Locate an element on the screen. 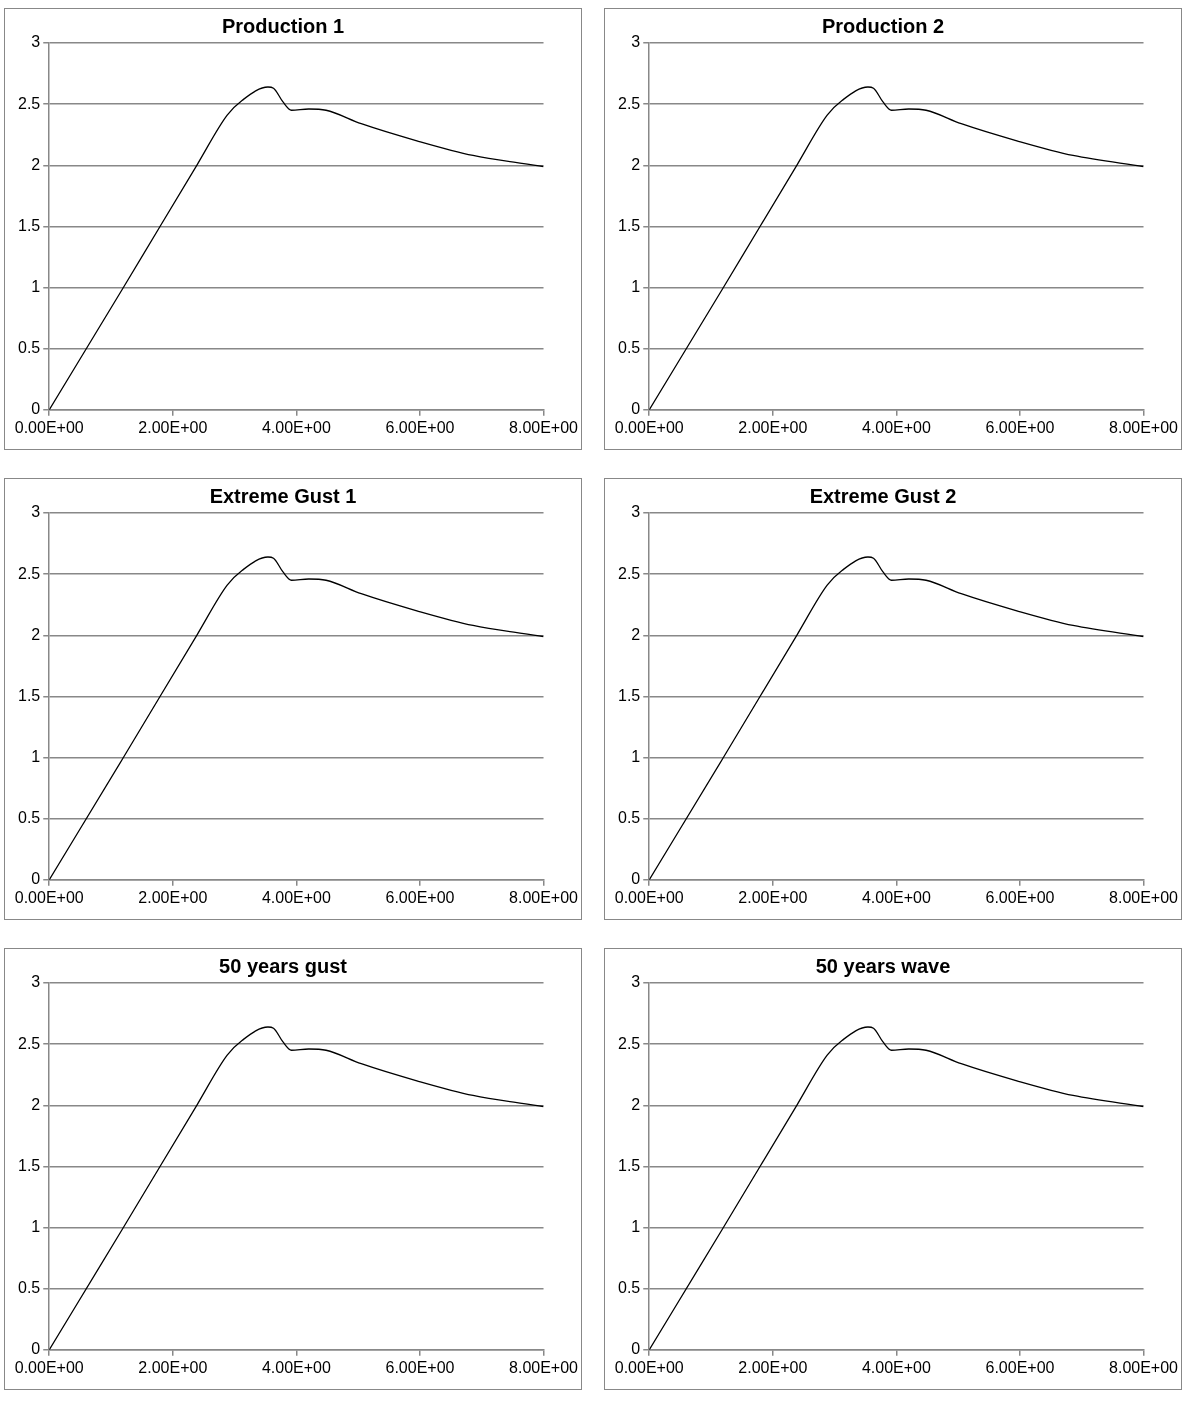 This screenshot has height=1425, width=1184. chart-title: 50 years wave is located at coordinates (883, 965).